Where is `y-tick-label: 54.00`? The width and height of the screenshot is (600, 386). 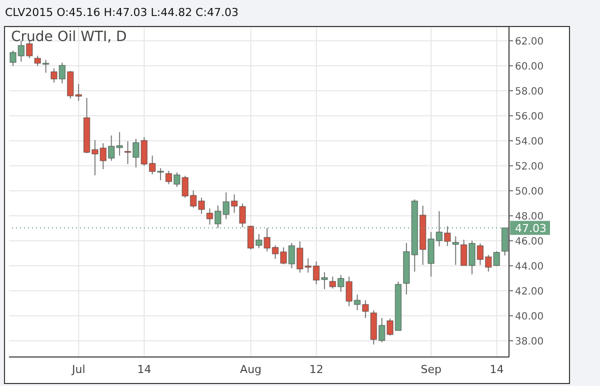
y-tick-label: 54.00 is located at coordinates (529, 142).